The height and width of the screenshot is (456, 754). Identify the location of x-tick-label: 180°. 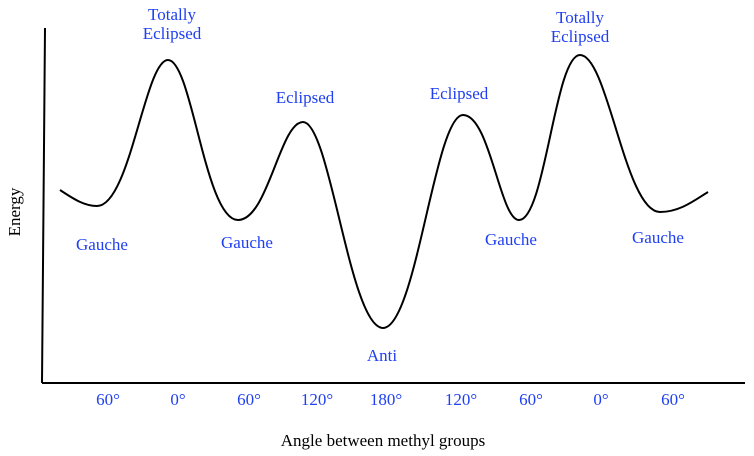
(386, 399).